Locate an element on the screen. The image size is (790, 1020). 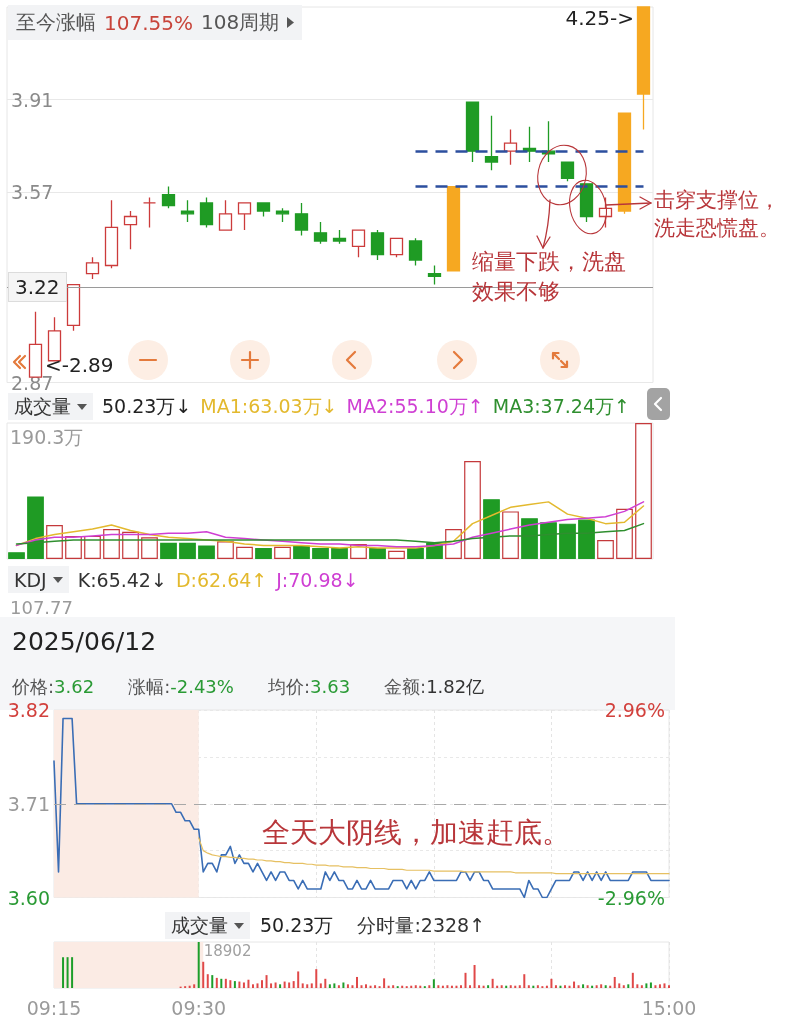
annotation: 4.25-> is located at coordinates (600, 18).